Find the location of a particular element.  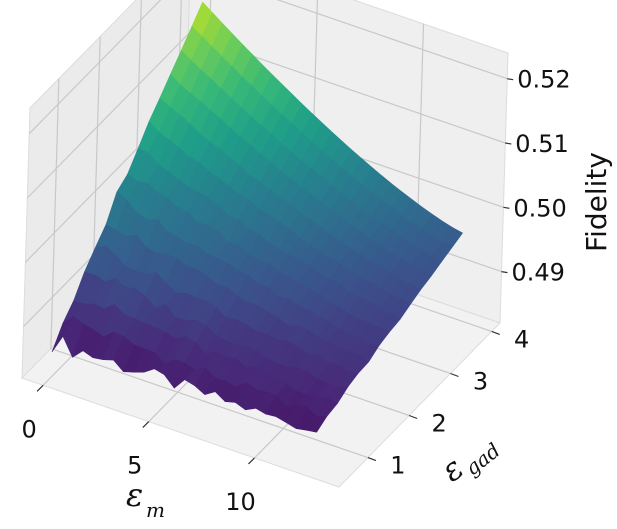

x-tick-label: 0 is located at coordinates (28, 429).